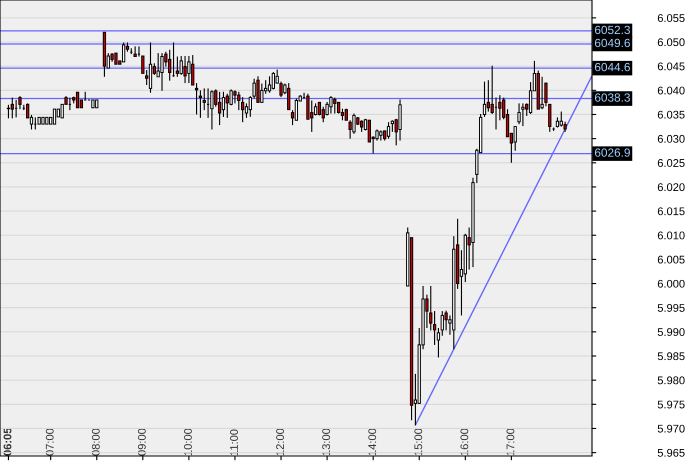 The image size is (695, 468). What do you see at coordinates (142, 442) in the screenshot?
I see `x-tick-label: 09:00` at bounding box center [142, 442].